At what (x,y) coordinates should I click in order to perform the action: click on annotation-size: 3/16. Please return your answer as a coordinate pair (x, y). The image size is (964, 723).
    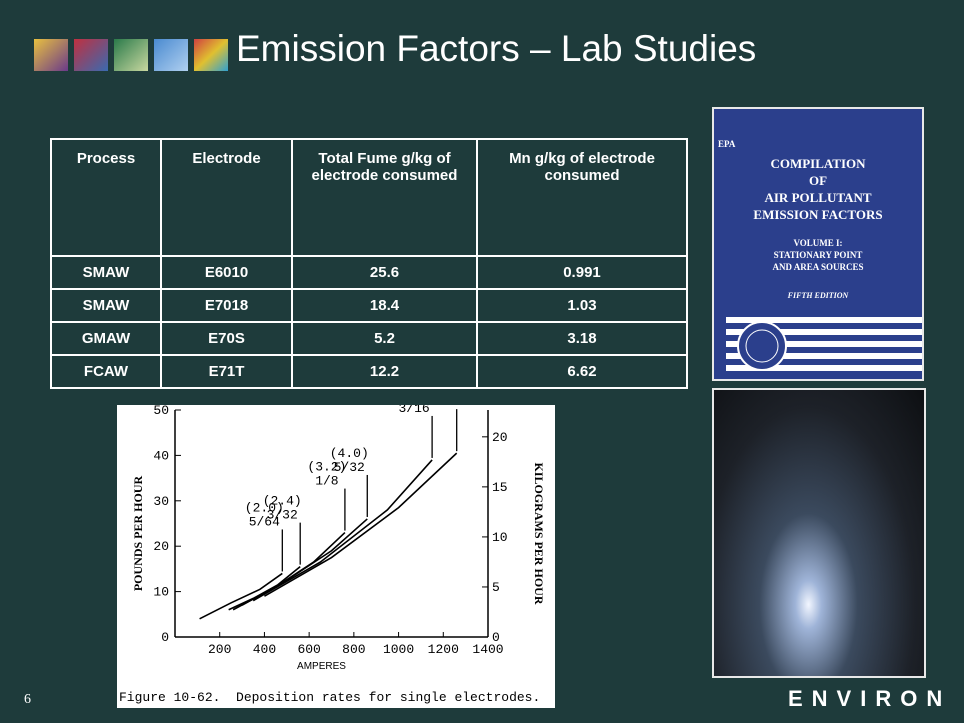
    Looking at the image, I should click on (413, 410).